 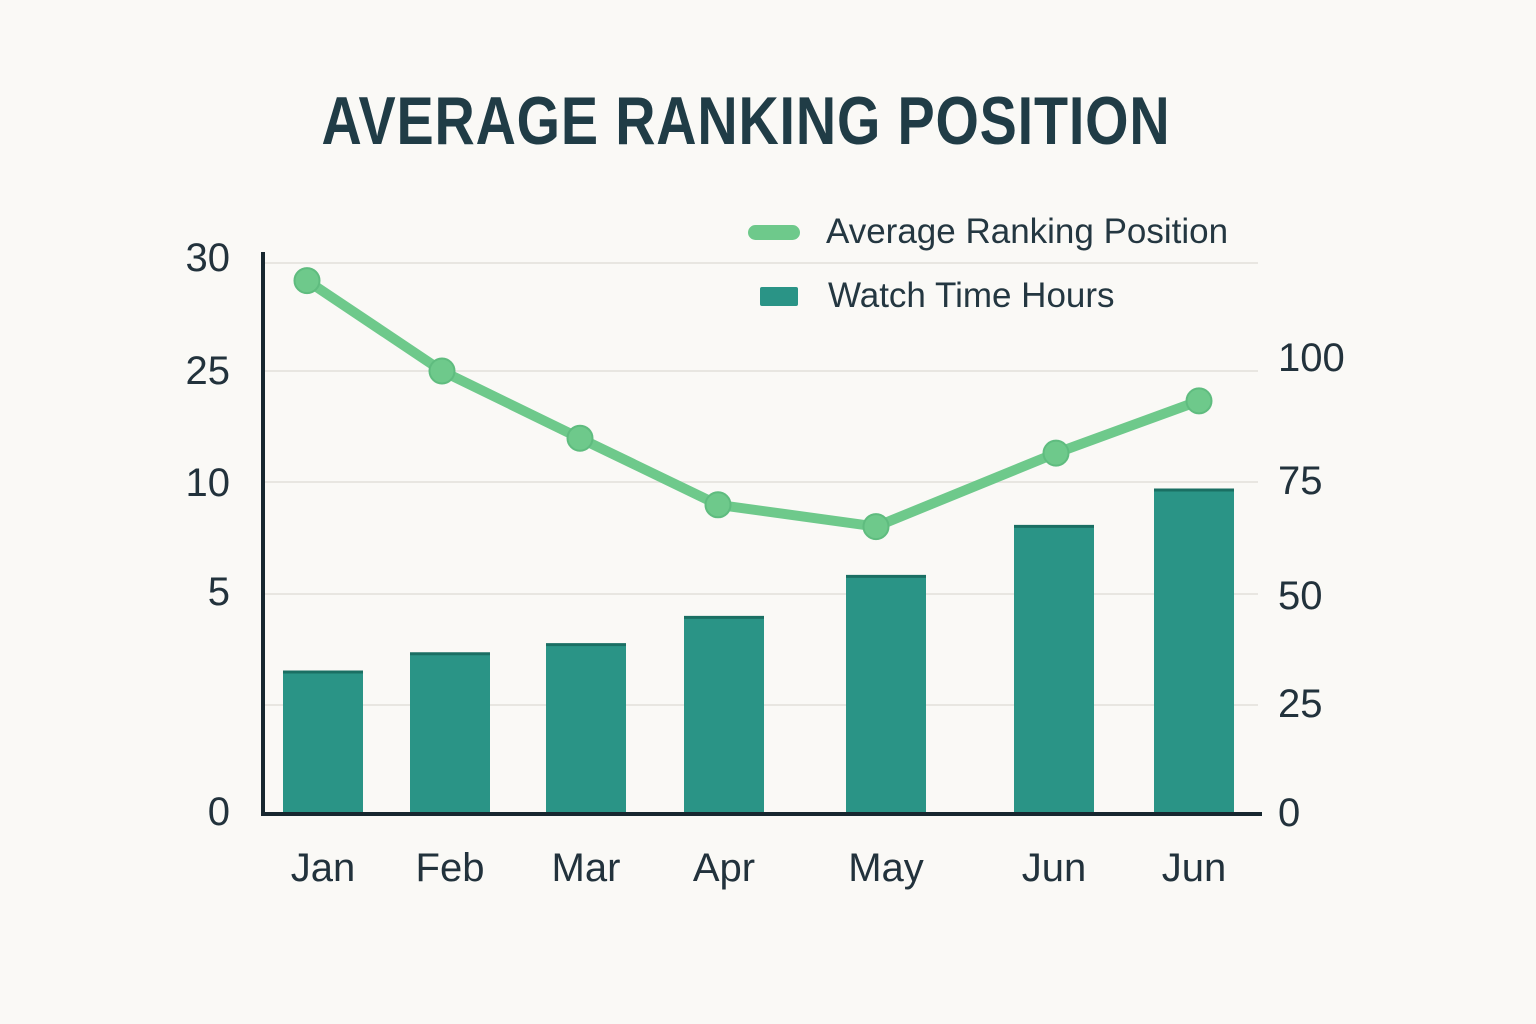 What do you see at coordinates (1300, 596) in the screenshot?
I see `right-axis-tick: 50` at bounding box center [1300, 596].